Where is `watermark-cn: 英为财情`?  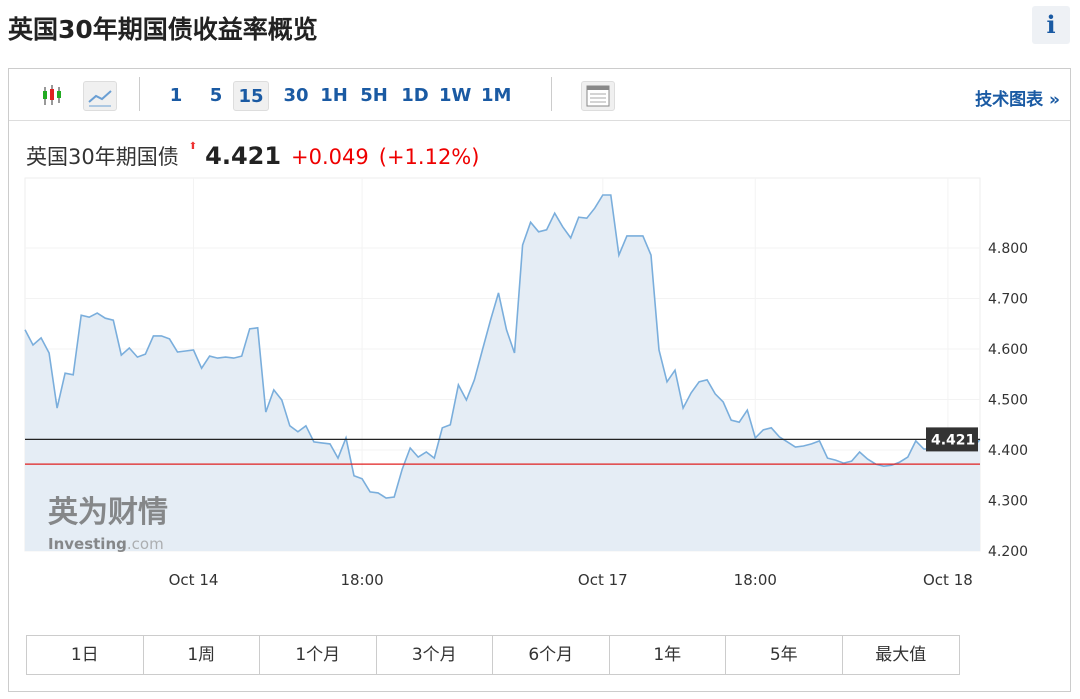 watermark-cn: 英为财情 is located at coordinates (108, 512).